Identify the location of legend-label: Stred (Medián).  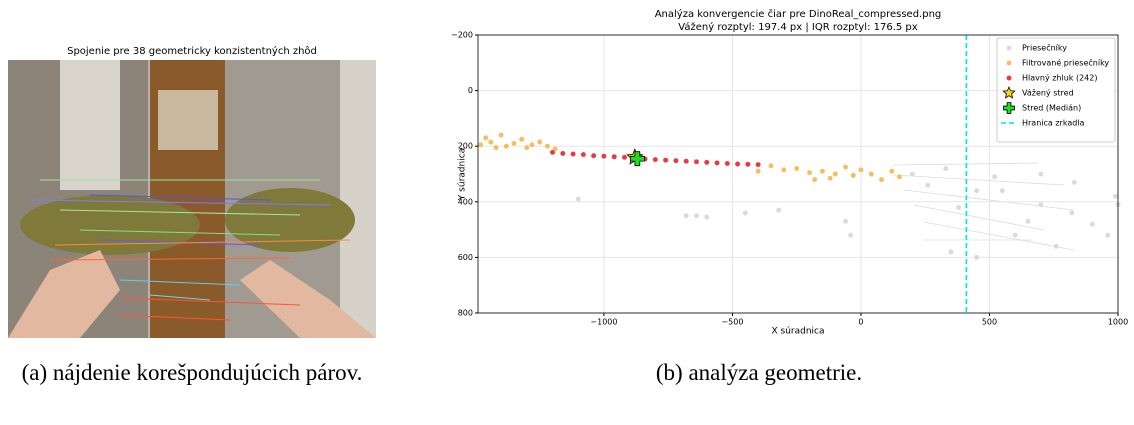
(1051, 108).